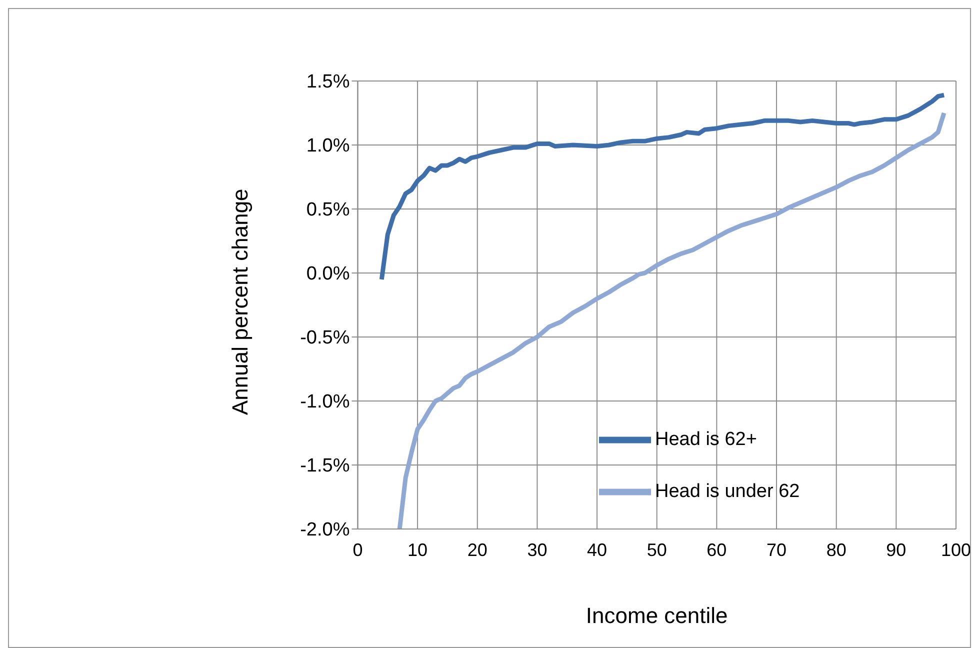 The height and width of the screenshot is (648, 979). I want to click on x-tick-label: 50, so click(656, 550).